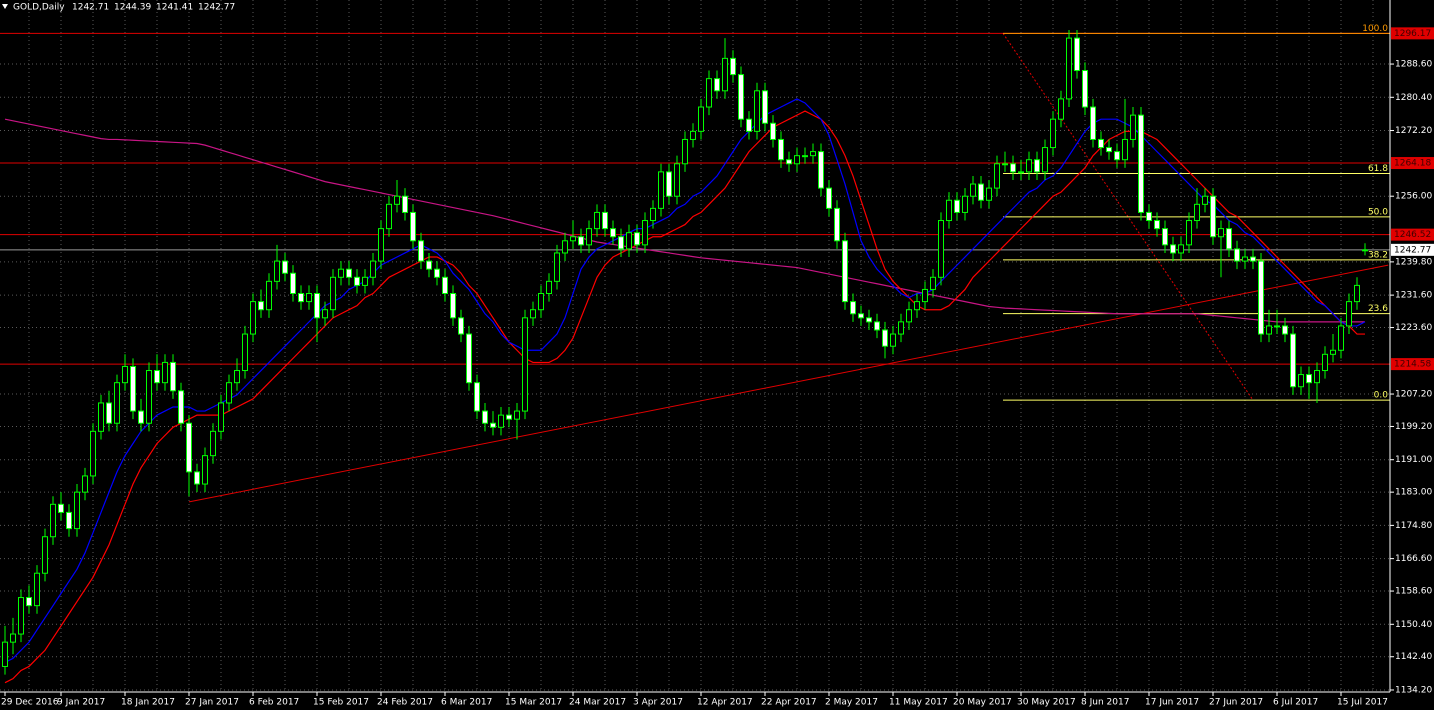  Describe the element at coordinates (1236, 703) in the screenshot. I see `x-tick-label: 27 Jun 2017` at that location.